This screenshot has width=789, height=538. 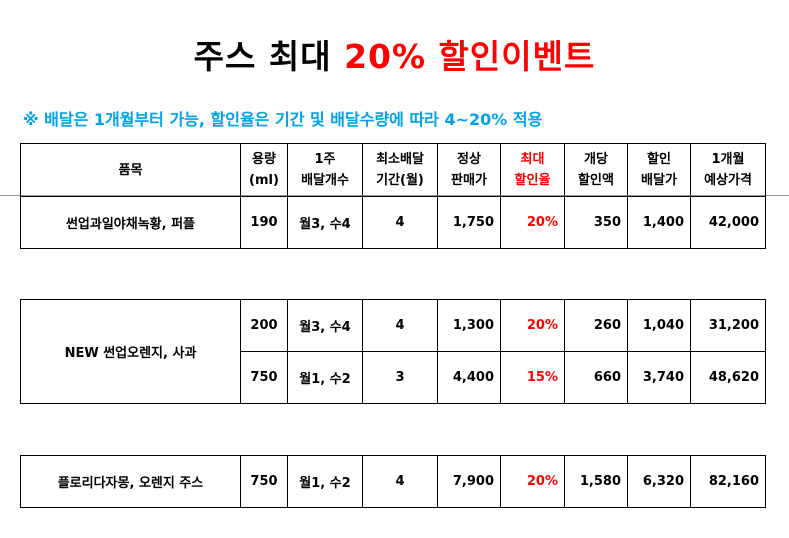 I want to click on header-unit-discount: 개당 할인액, so click(x=596, y=170).